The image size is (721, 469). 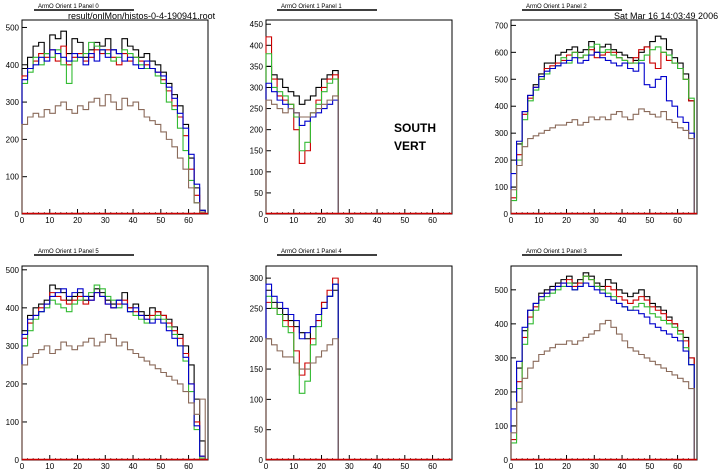 What do you see at coordinates (556, 252) in the screenshot?
I see `panel-title: ArmO Orient 1 Panel 3` at bounding box center [556, 252].